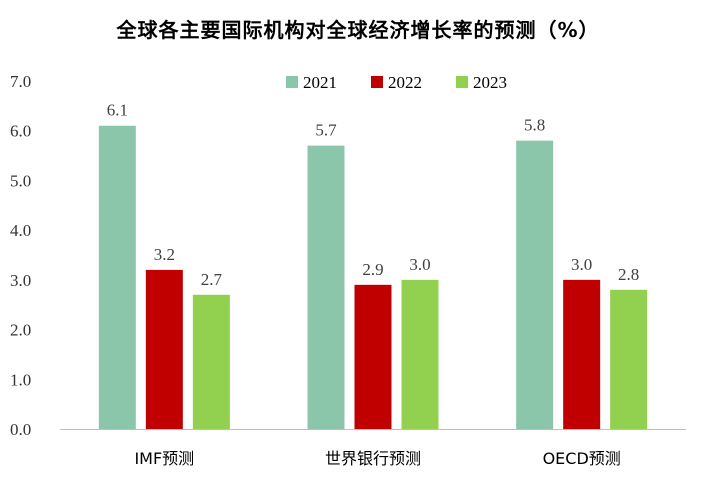 The height and width of the screenshot is (502, 716). Describe the element at coordinates (20, 379) in the screenshot. I see `y-tick-label: 1.0` at that location.